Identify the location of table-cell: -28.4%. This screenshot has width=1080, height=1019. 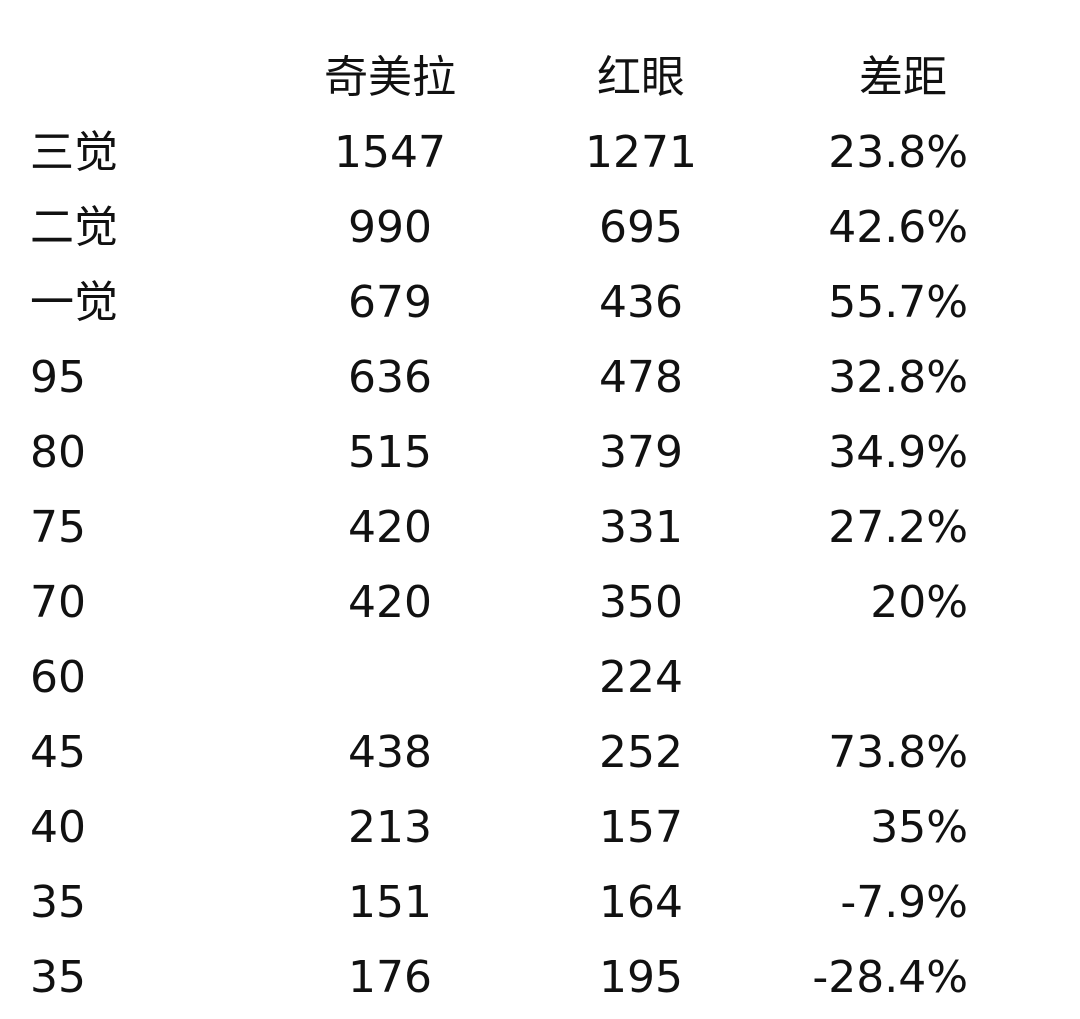
(890, 977).